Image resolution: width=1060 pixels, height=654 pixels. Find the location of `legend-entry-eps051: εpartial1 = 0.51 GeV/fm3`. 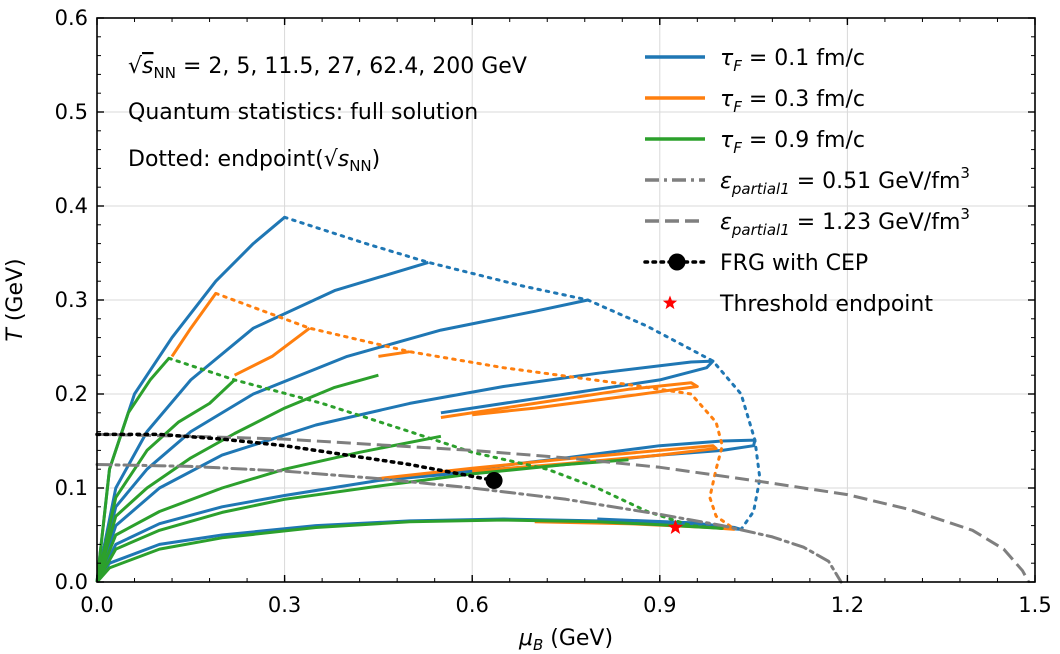

legend-entry-eps051: εpartial1 = 0.51 GeV/fm3 is located at coordinates (807, 181).